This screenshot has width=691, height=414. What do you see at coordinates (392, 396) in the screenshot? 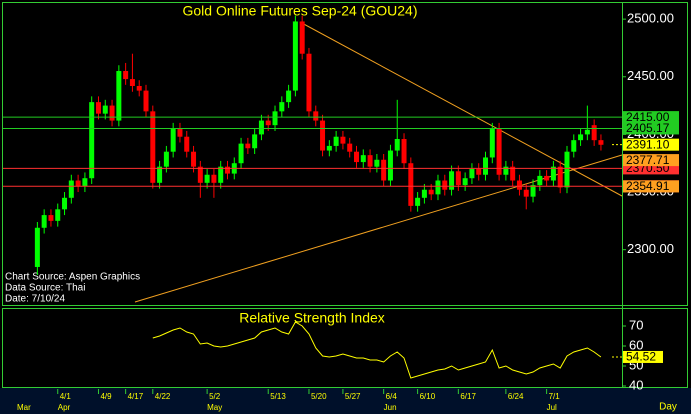
I see `x-tick-label: 6/4` at bounding box center [392, 396].